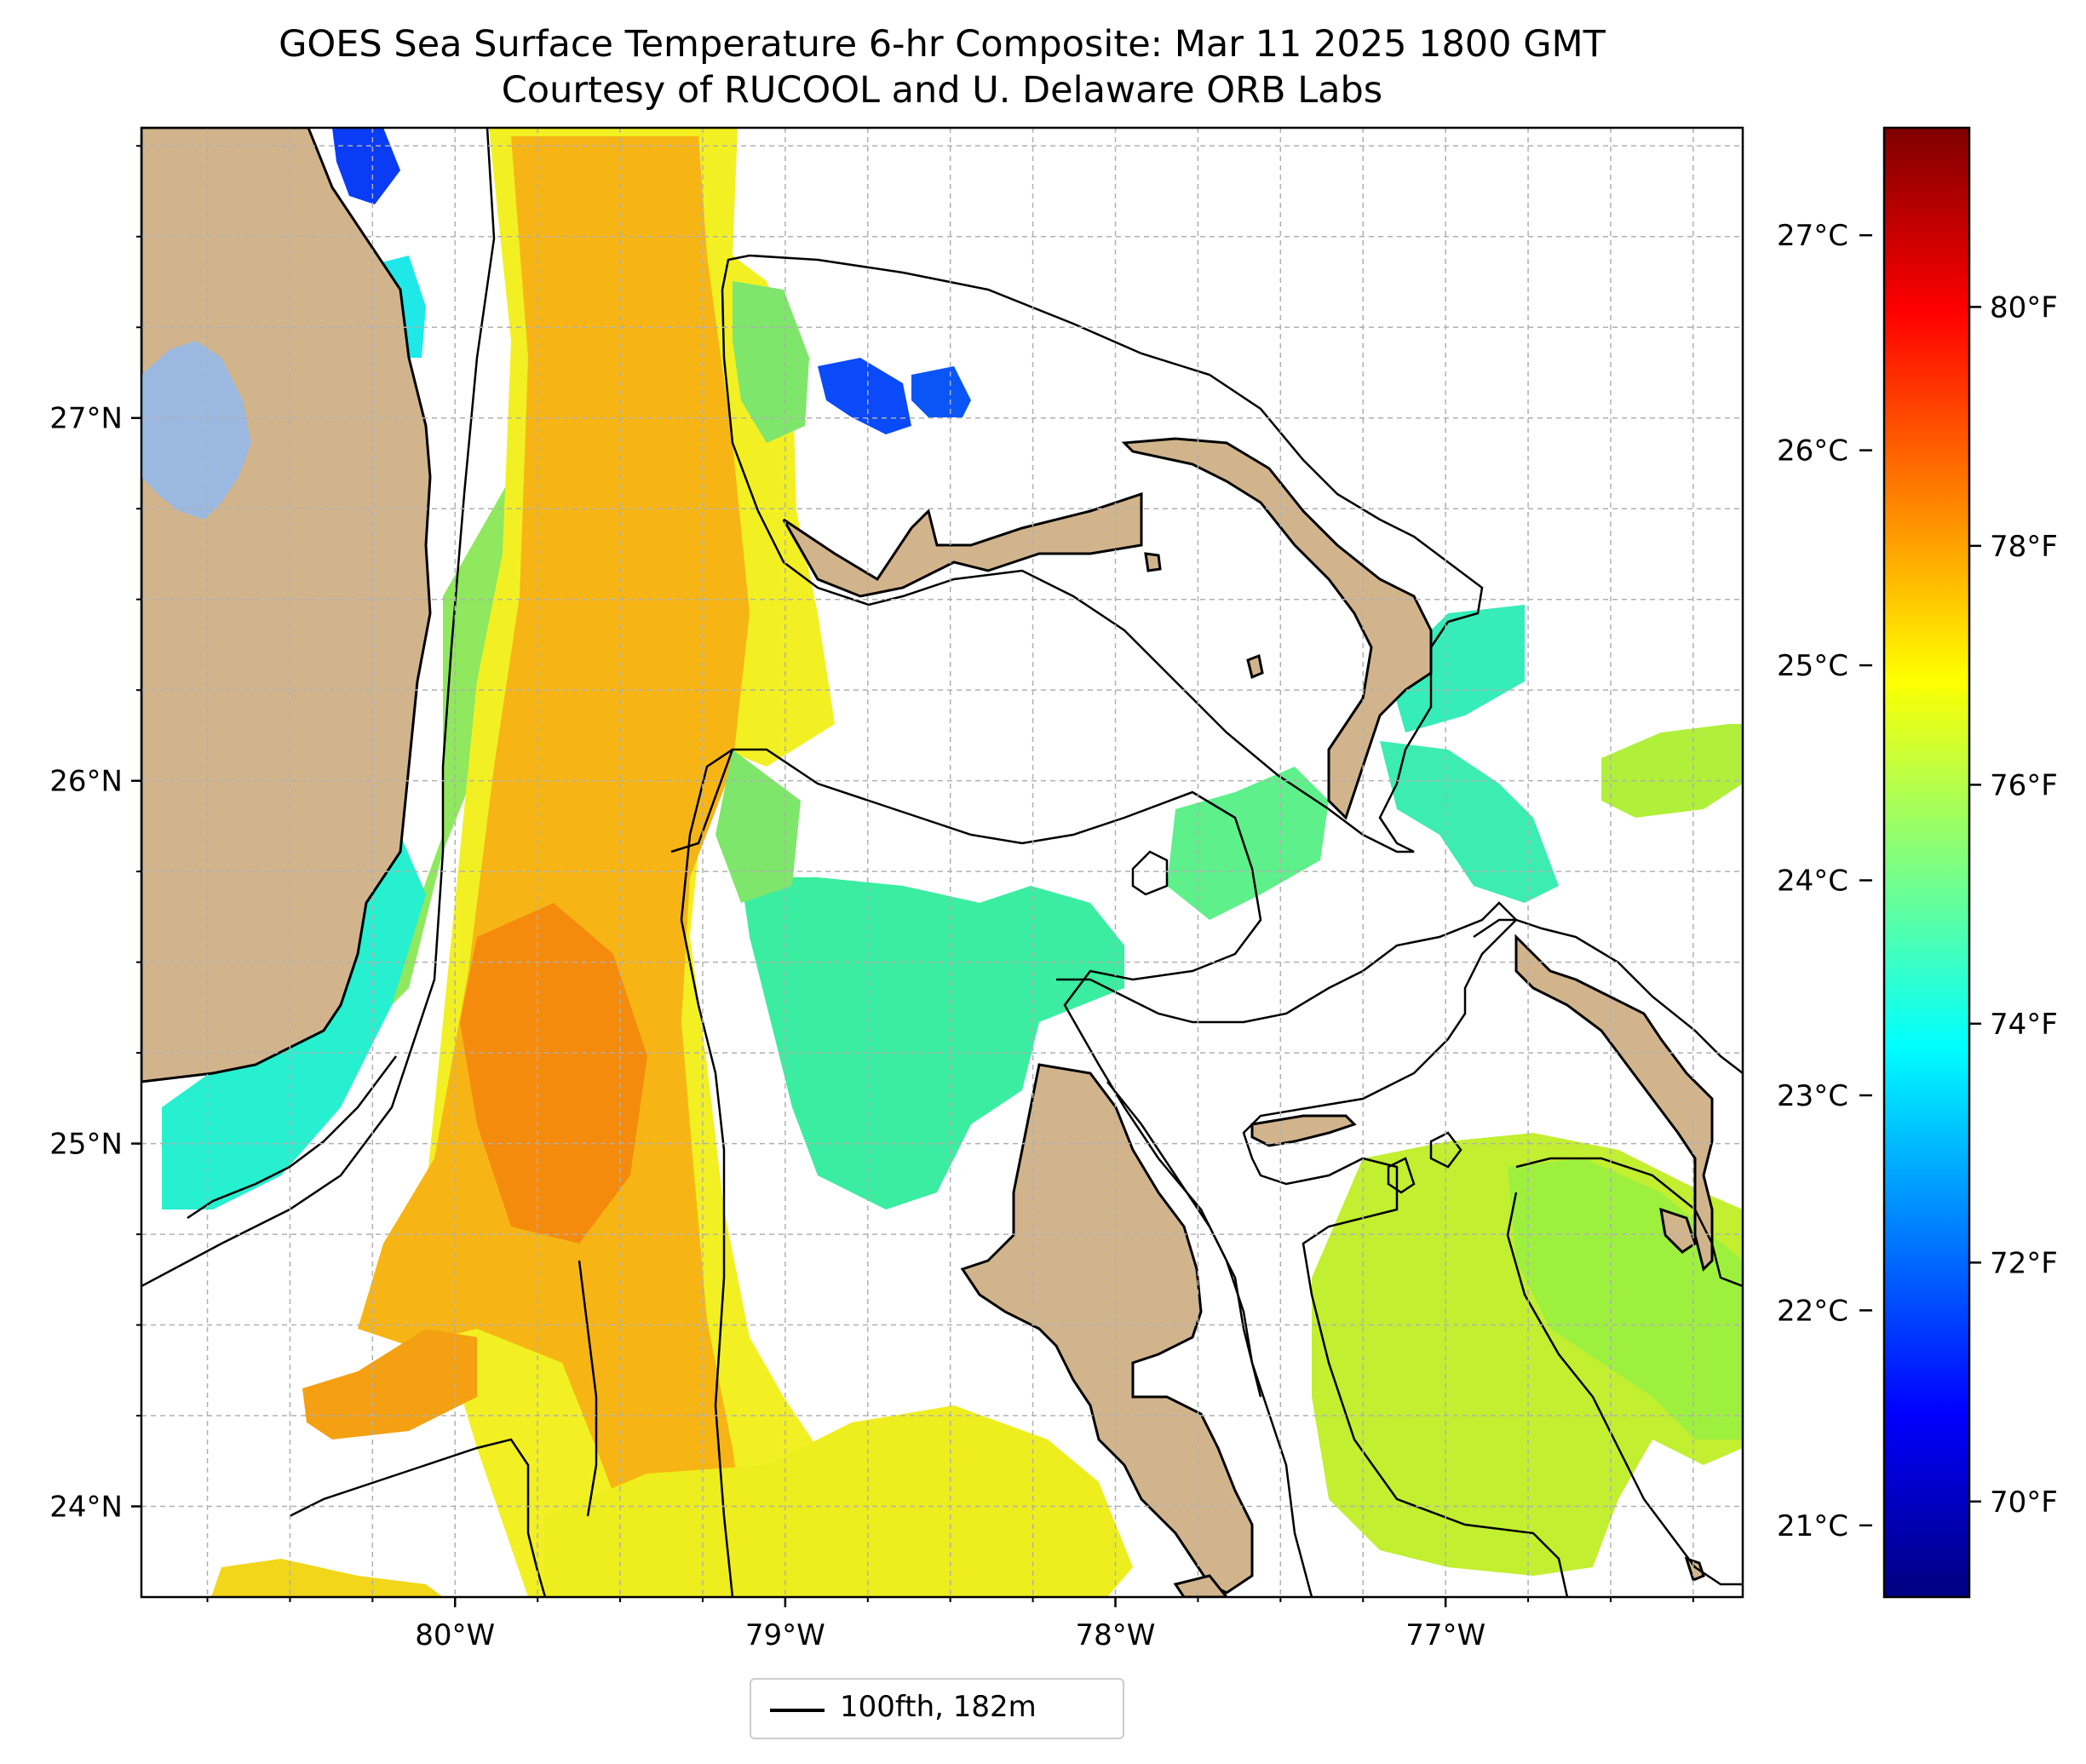 Image resolution: width=2086 pixels, height=1764 pixels. I want to click on contour-straits-east, so click(707, 1172).